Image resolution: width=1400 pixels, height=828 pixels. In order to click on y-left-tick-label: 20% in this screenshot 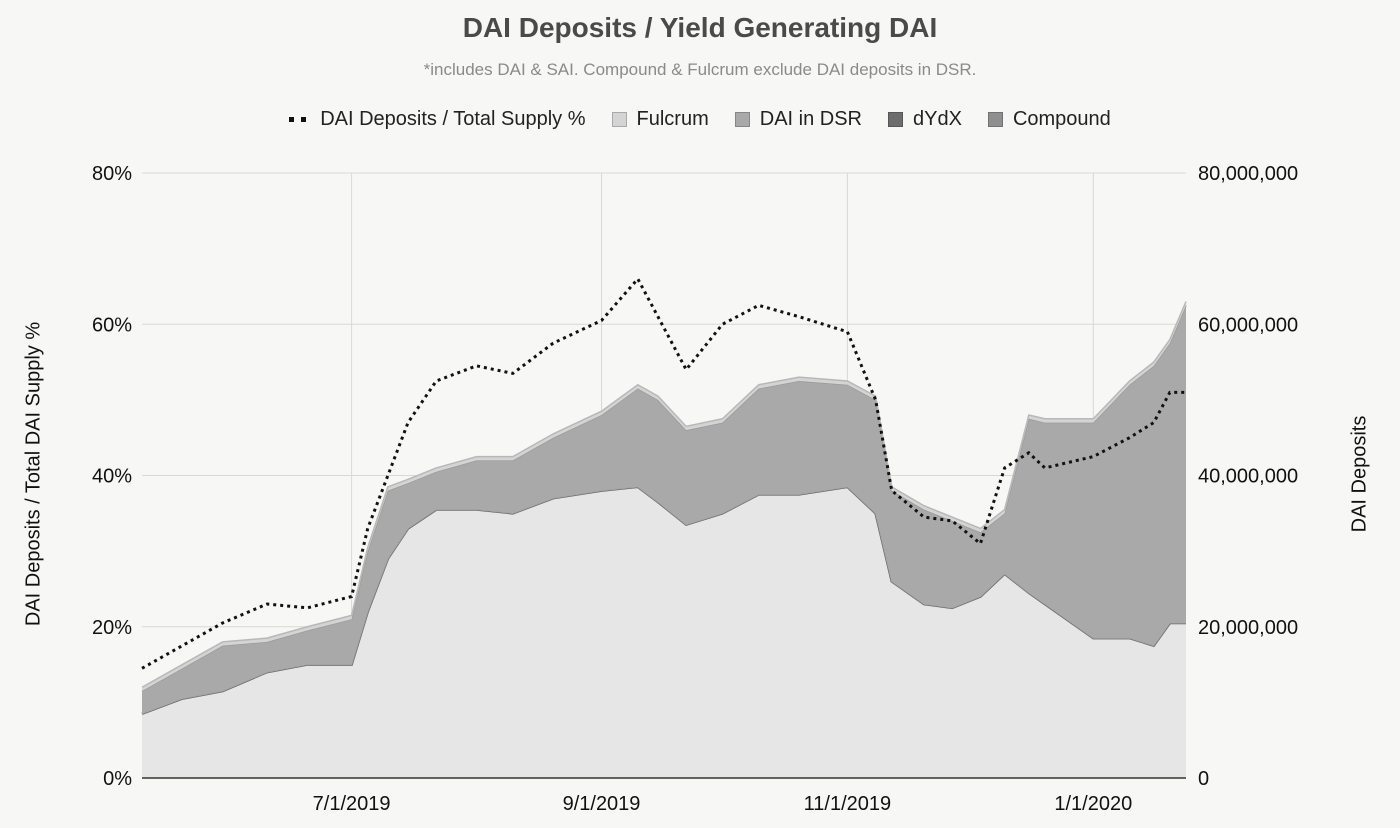, I will do `click(112, 628)`.